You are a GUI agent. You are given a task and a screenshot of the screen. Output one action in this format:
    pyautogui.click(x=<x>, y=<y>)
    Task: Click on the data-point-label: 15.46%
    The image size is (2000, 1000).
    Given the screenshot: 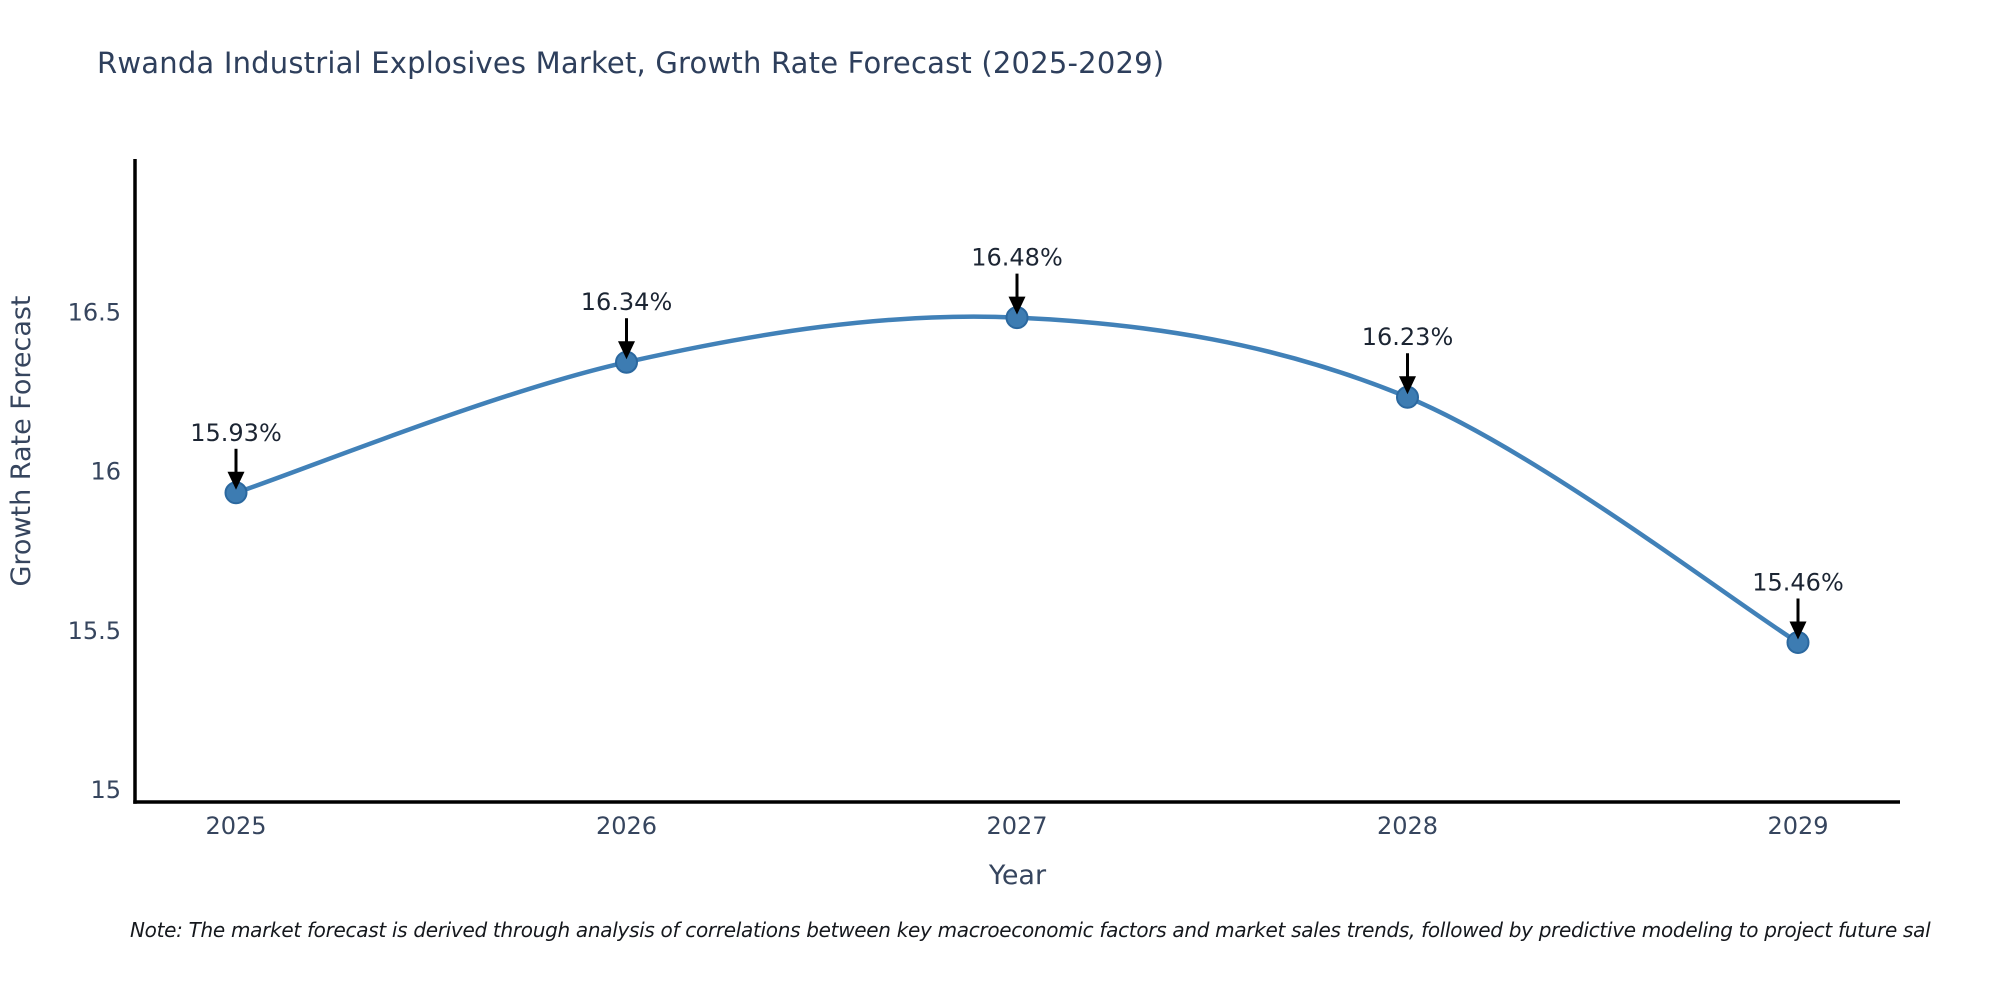 What is the action you would take?
    pyautogui.click(x=1798, y=582)
    